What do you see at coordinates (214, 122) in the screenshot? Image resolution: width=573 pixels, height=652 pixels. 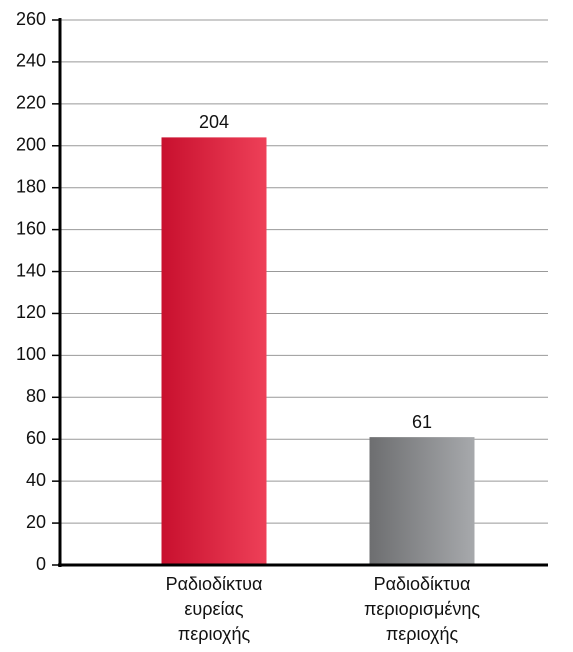 I see `value-label: 204` at bounding box center [214, 122].